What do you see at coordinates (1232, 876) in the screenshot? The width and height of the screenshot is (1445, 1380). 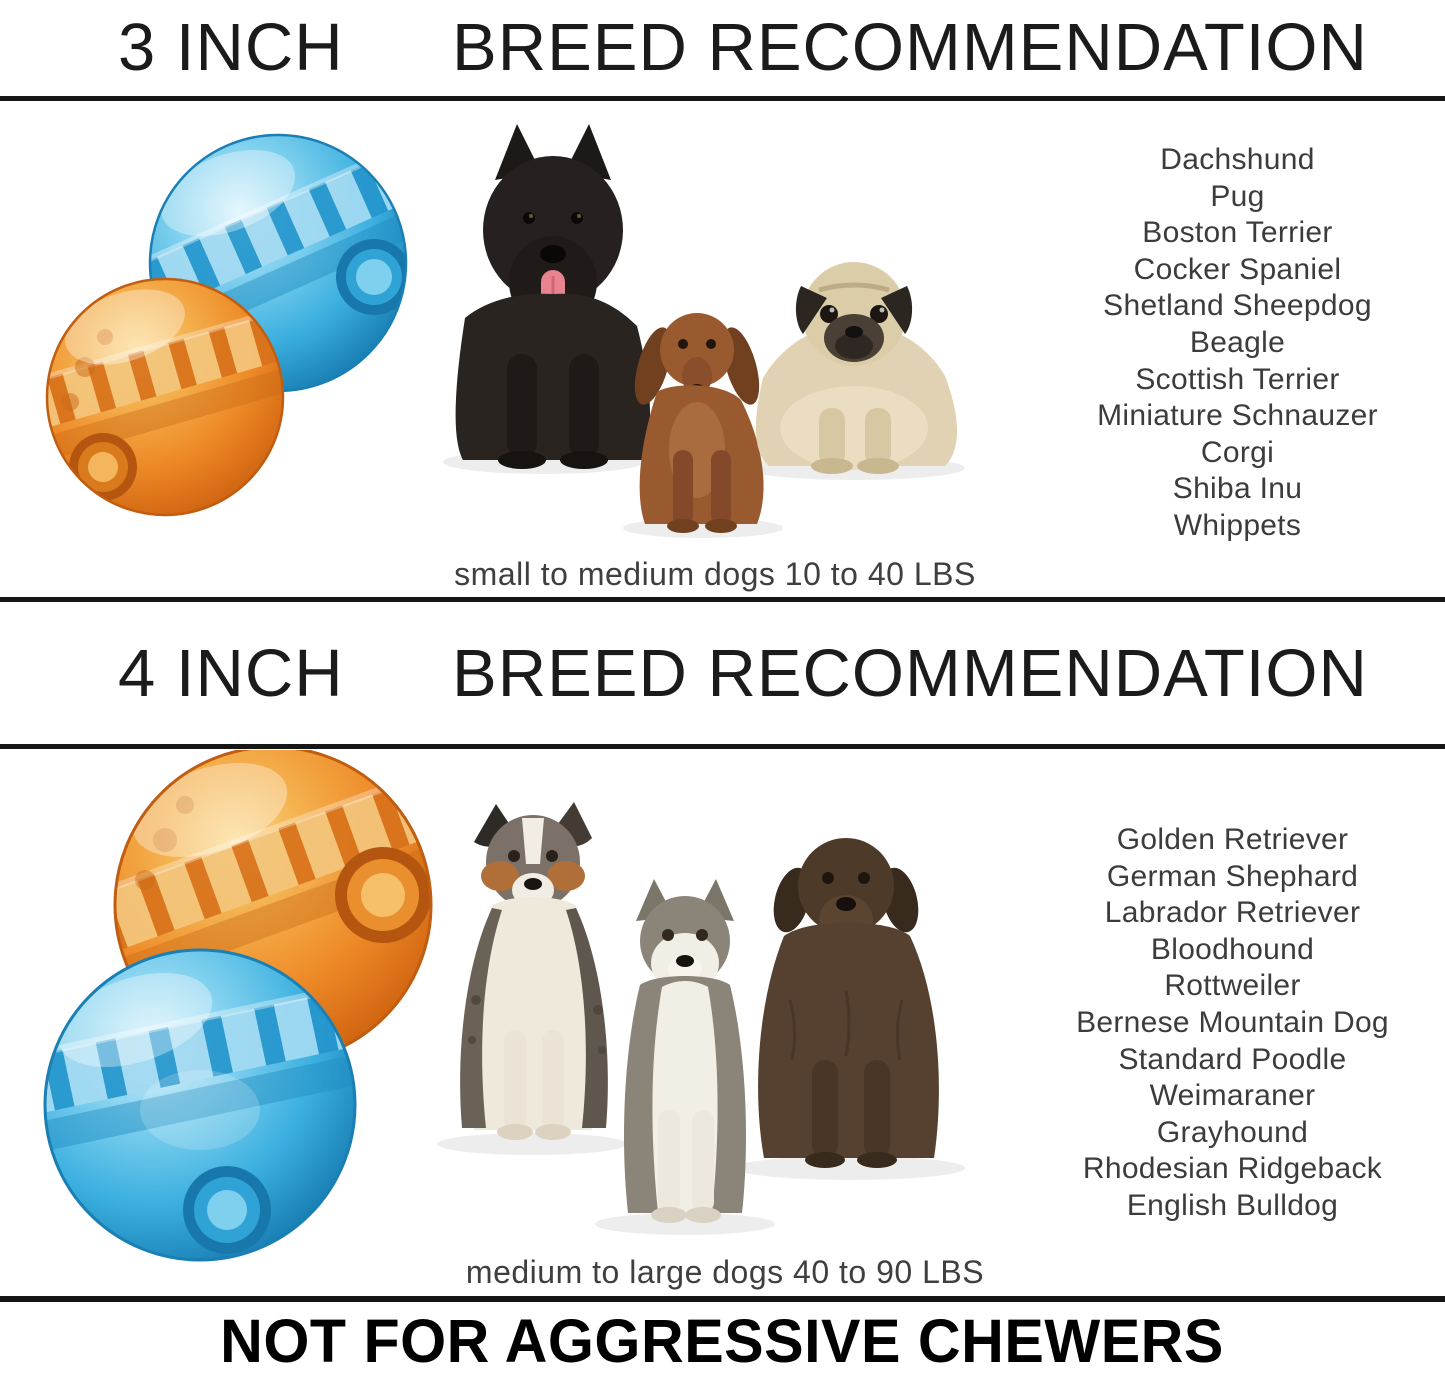 I see `breed-item: German Shephard` at bounding box center [1232, 876].